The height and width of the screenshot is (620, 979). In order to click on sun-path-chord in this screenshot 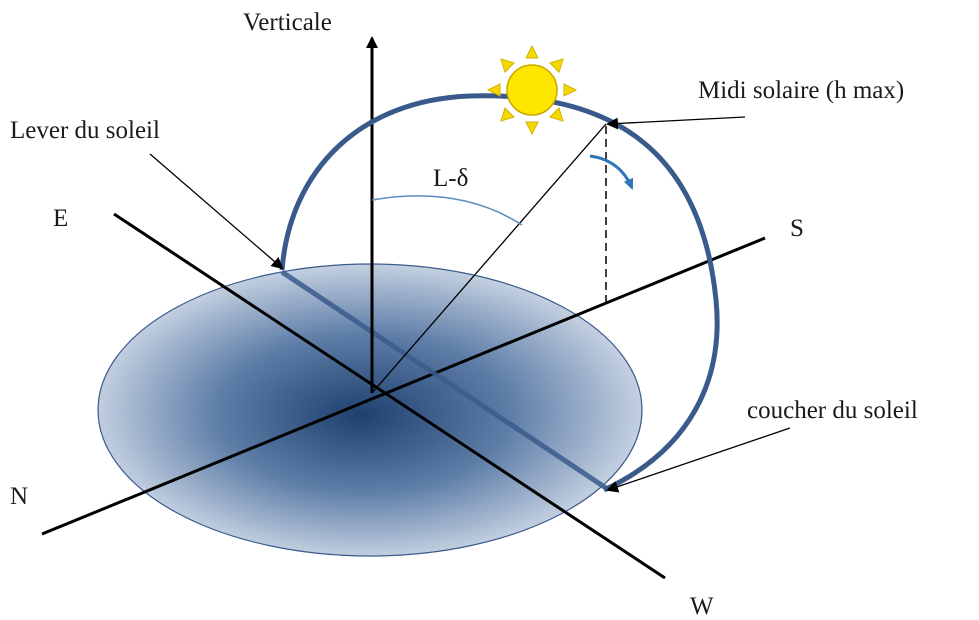, I will do `click(444, 380)`.